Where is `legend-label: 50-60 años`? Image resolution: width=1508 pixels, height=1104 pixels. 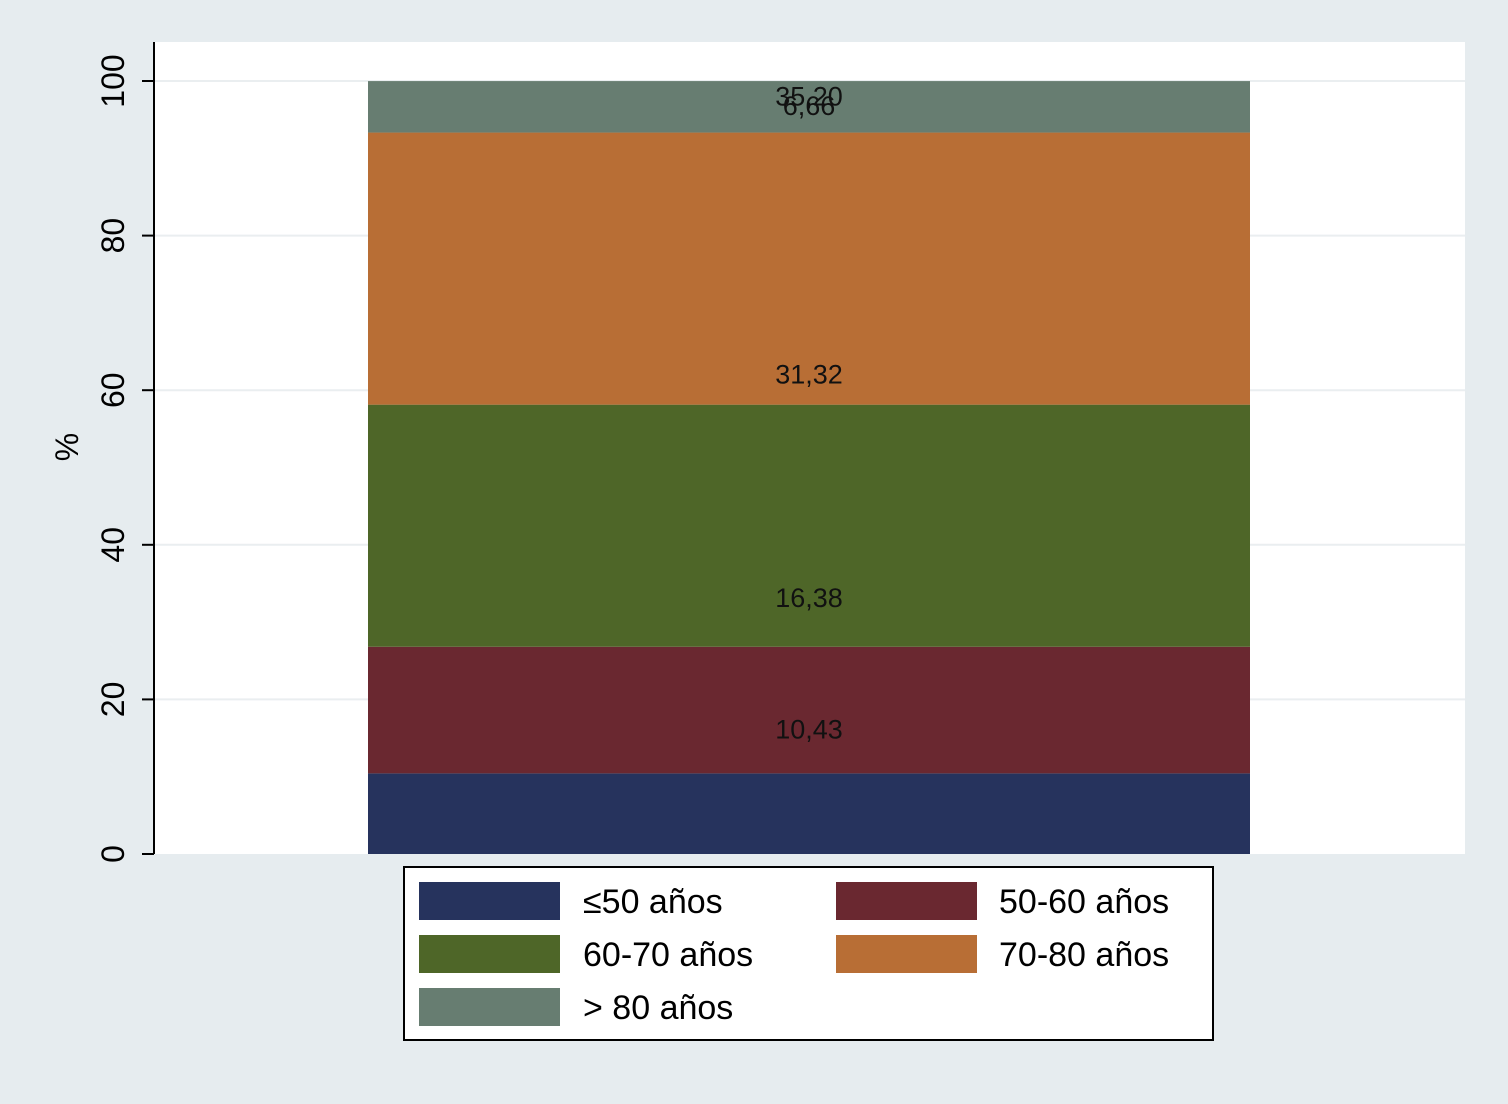 legend-label: 50-60 años is located at coordinates (1084, 902).